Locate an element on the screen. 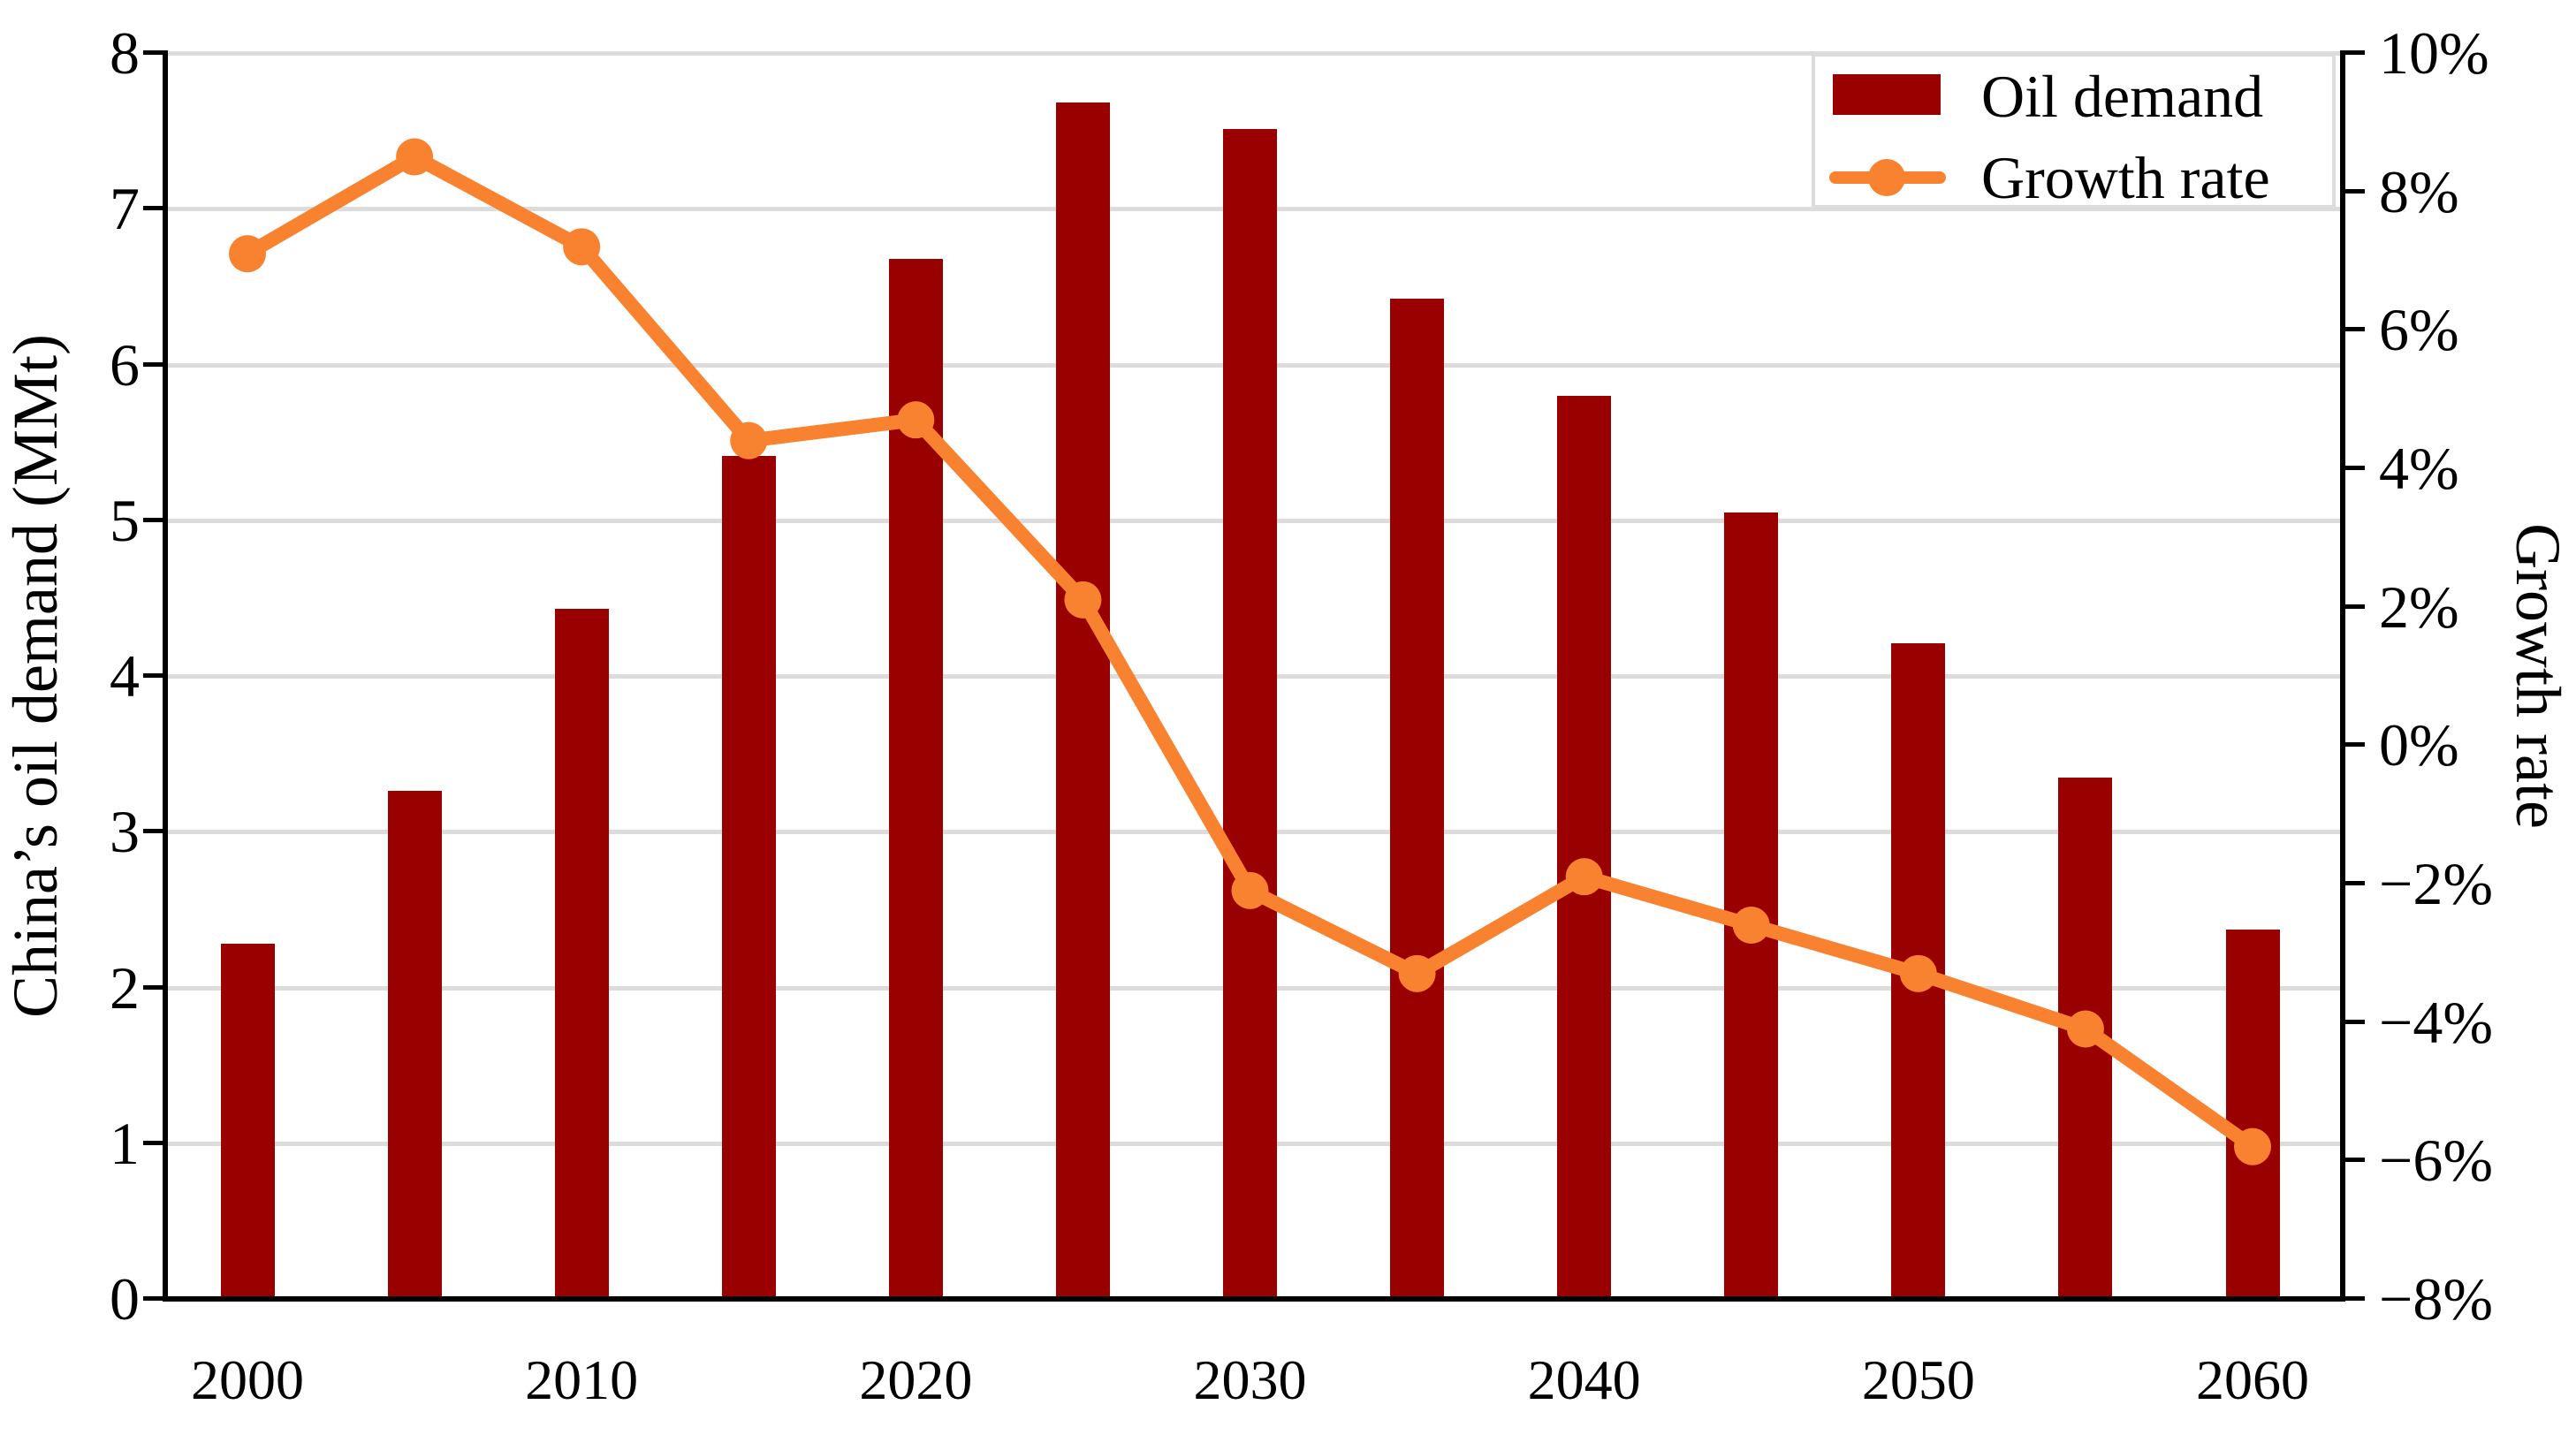 The width and height of the screenshot is (2576, 1435). y-tick-label-right: −2% is located at coordinates (2436, 883).